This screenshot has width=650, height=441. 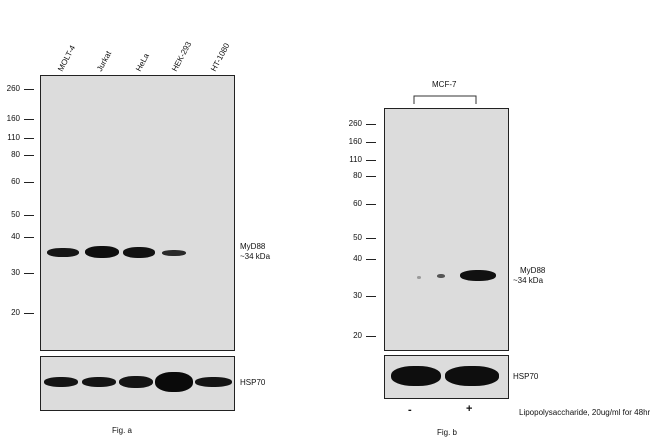 I want to click on marker-a-20: 20, so click(x=15, y=312).